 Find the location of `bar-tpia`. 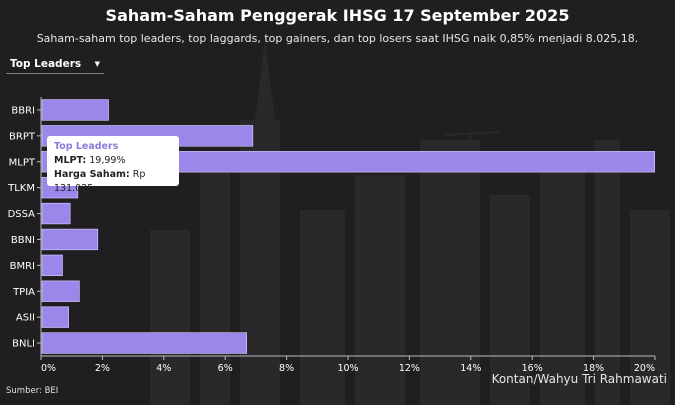

bar-tpia is located at coordinates (60, 291).